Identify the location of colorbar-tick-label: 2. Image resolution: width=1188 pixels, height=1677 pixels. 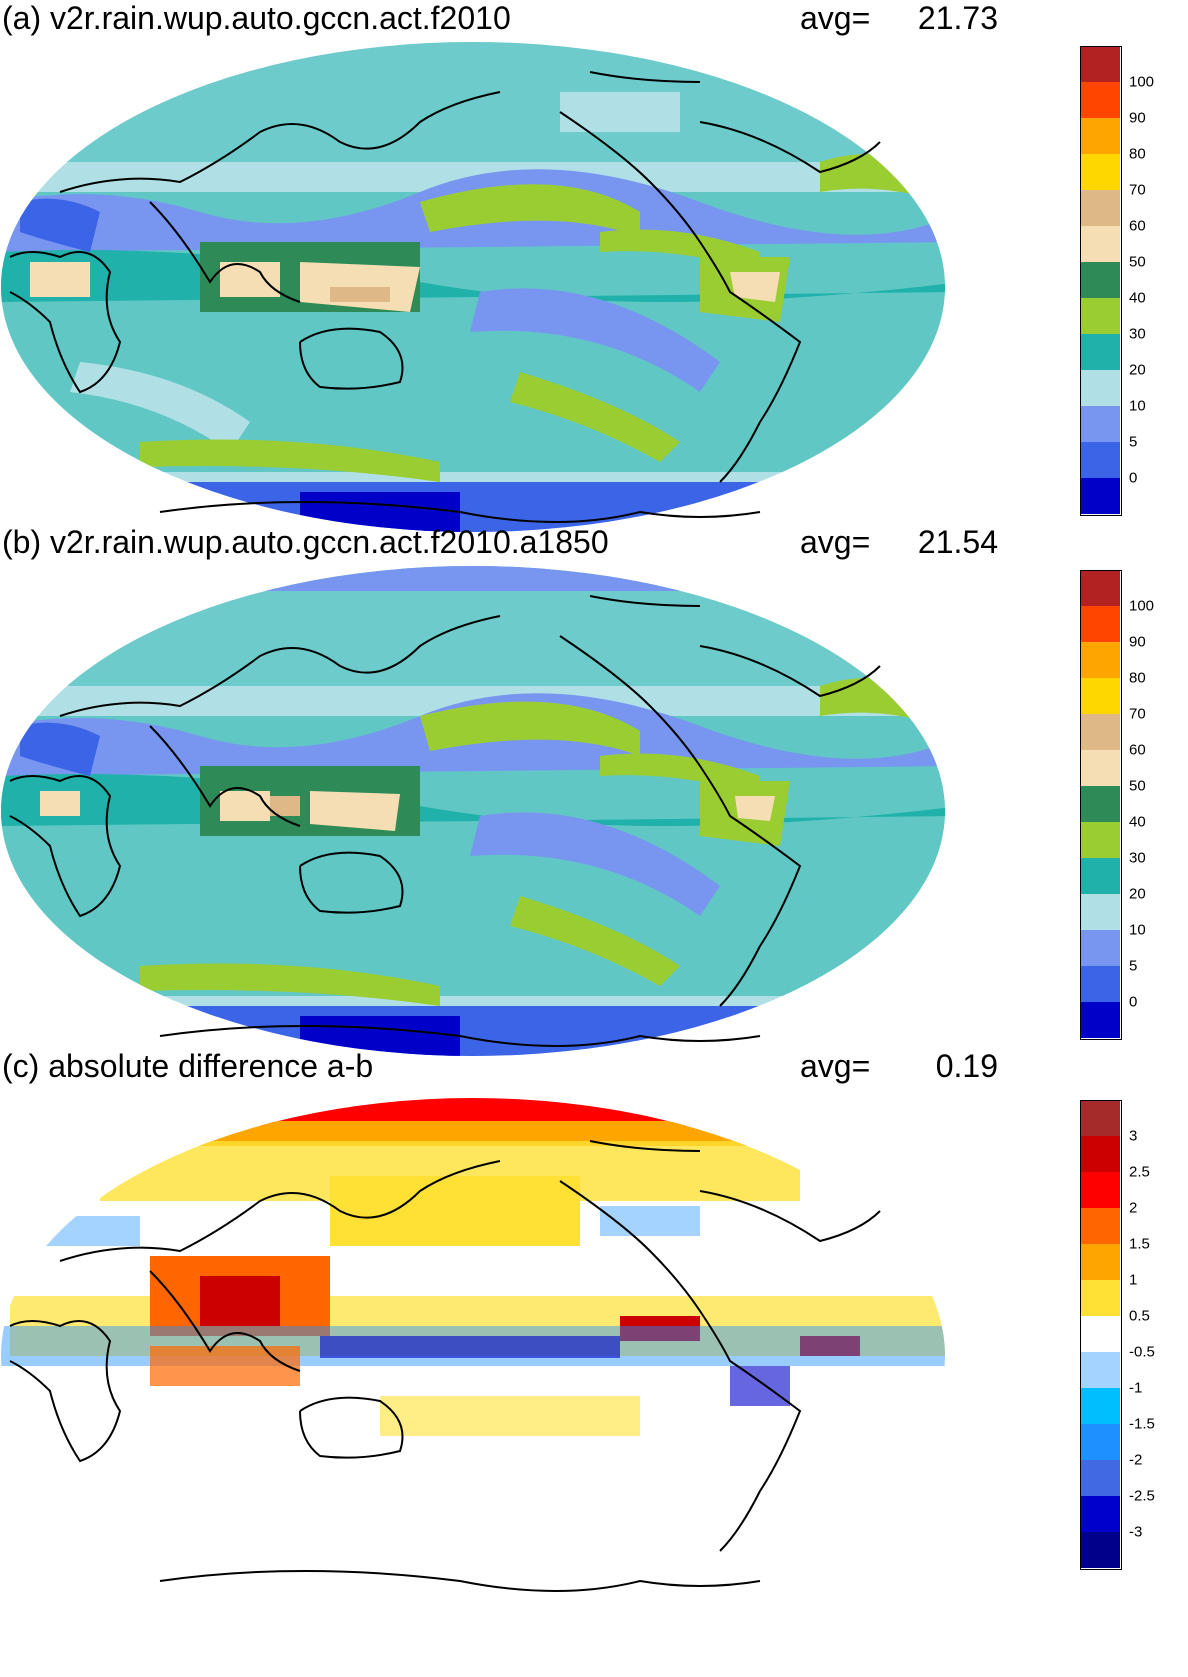
(1133, 1208).